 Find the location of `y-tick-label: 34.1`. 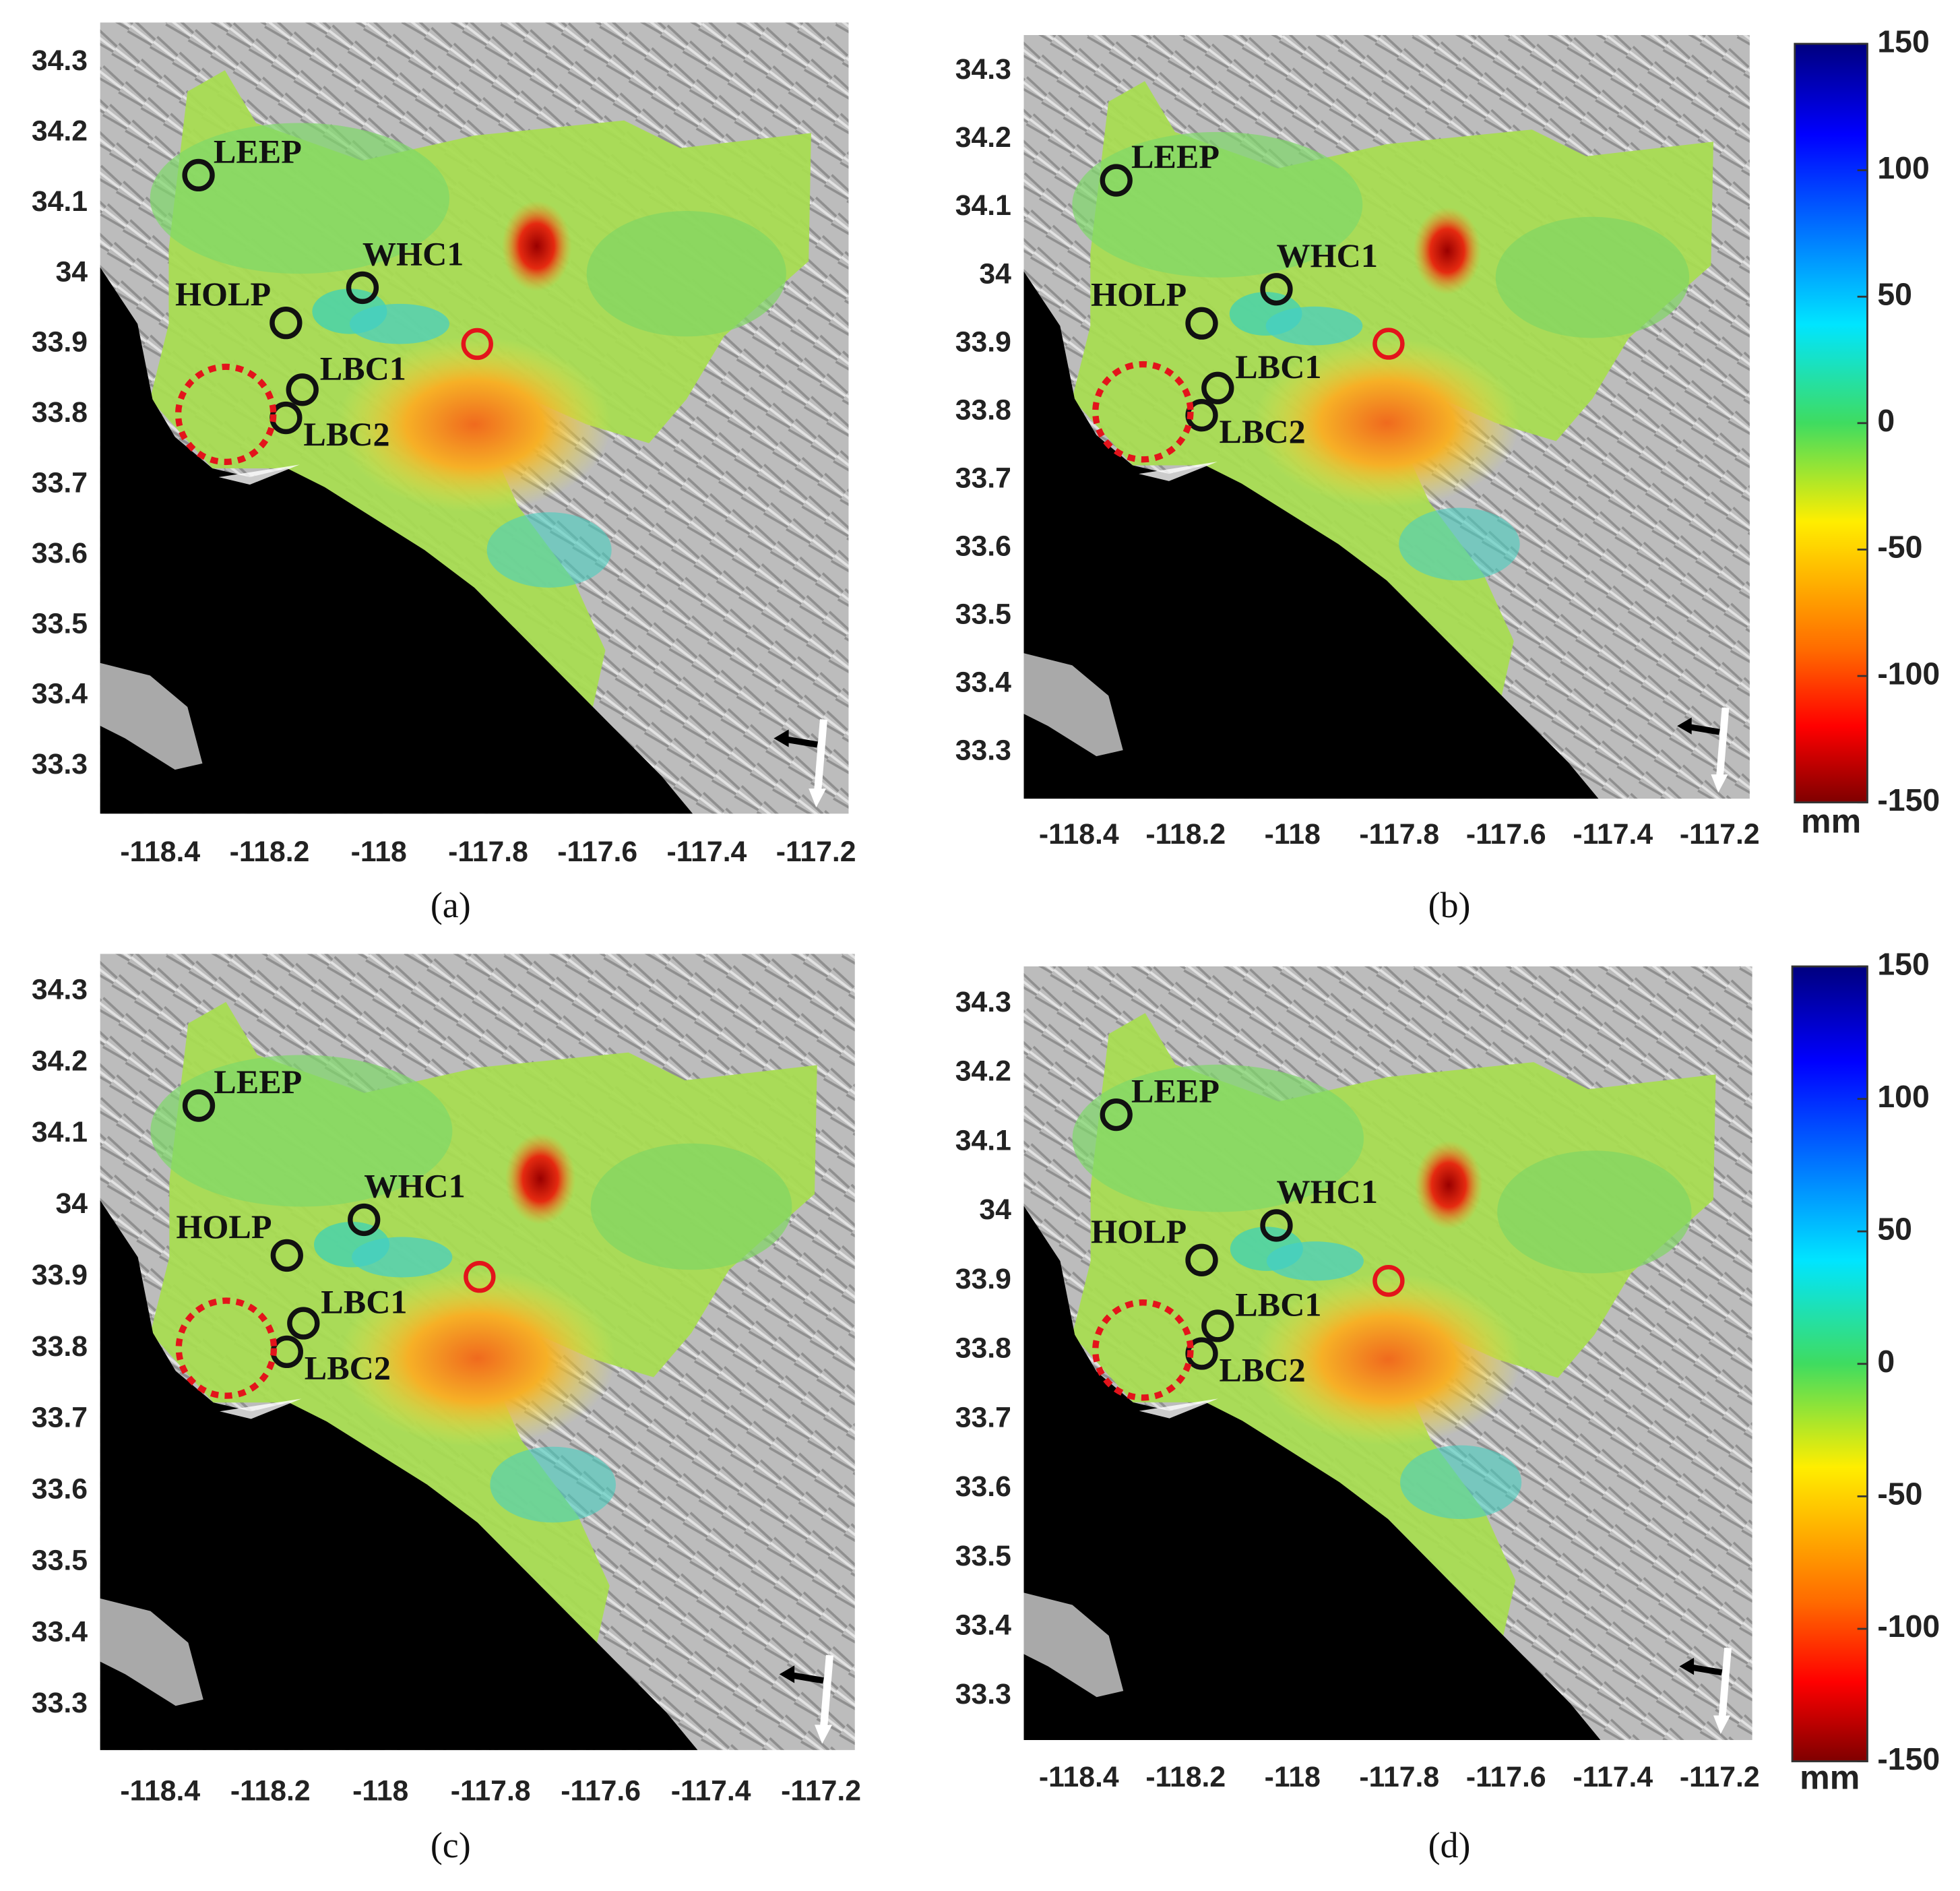

y-tick-label: 34.1 is located at coordinates (60, 201).